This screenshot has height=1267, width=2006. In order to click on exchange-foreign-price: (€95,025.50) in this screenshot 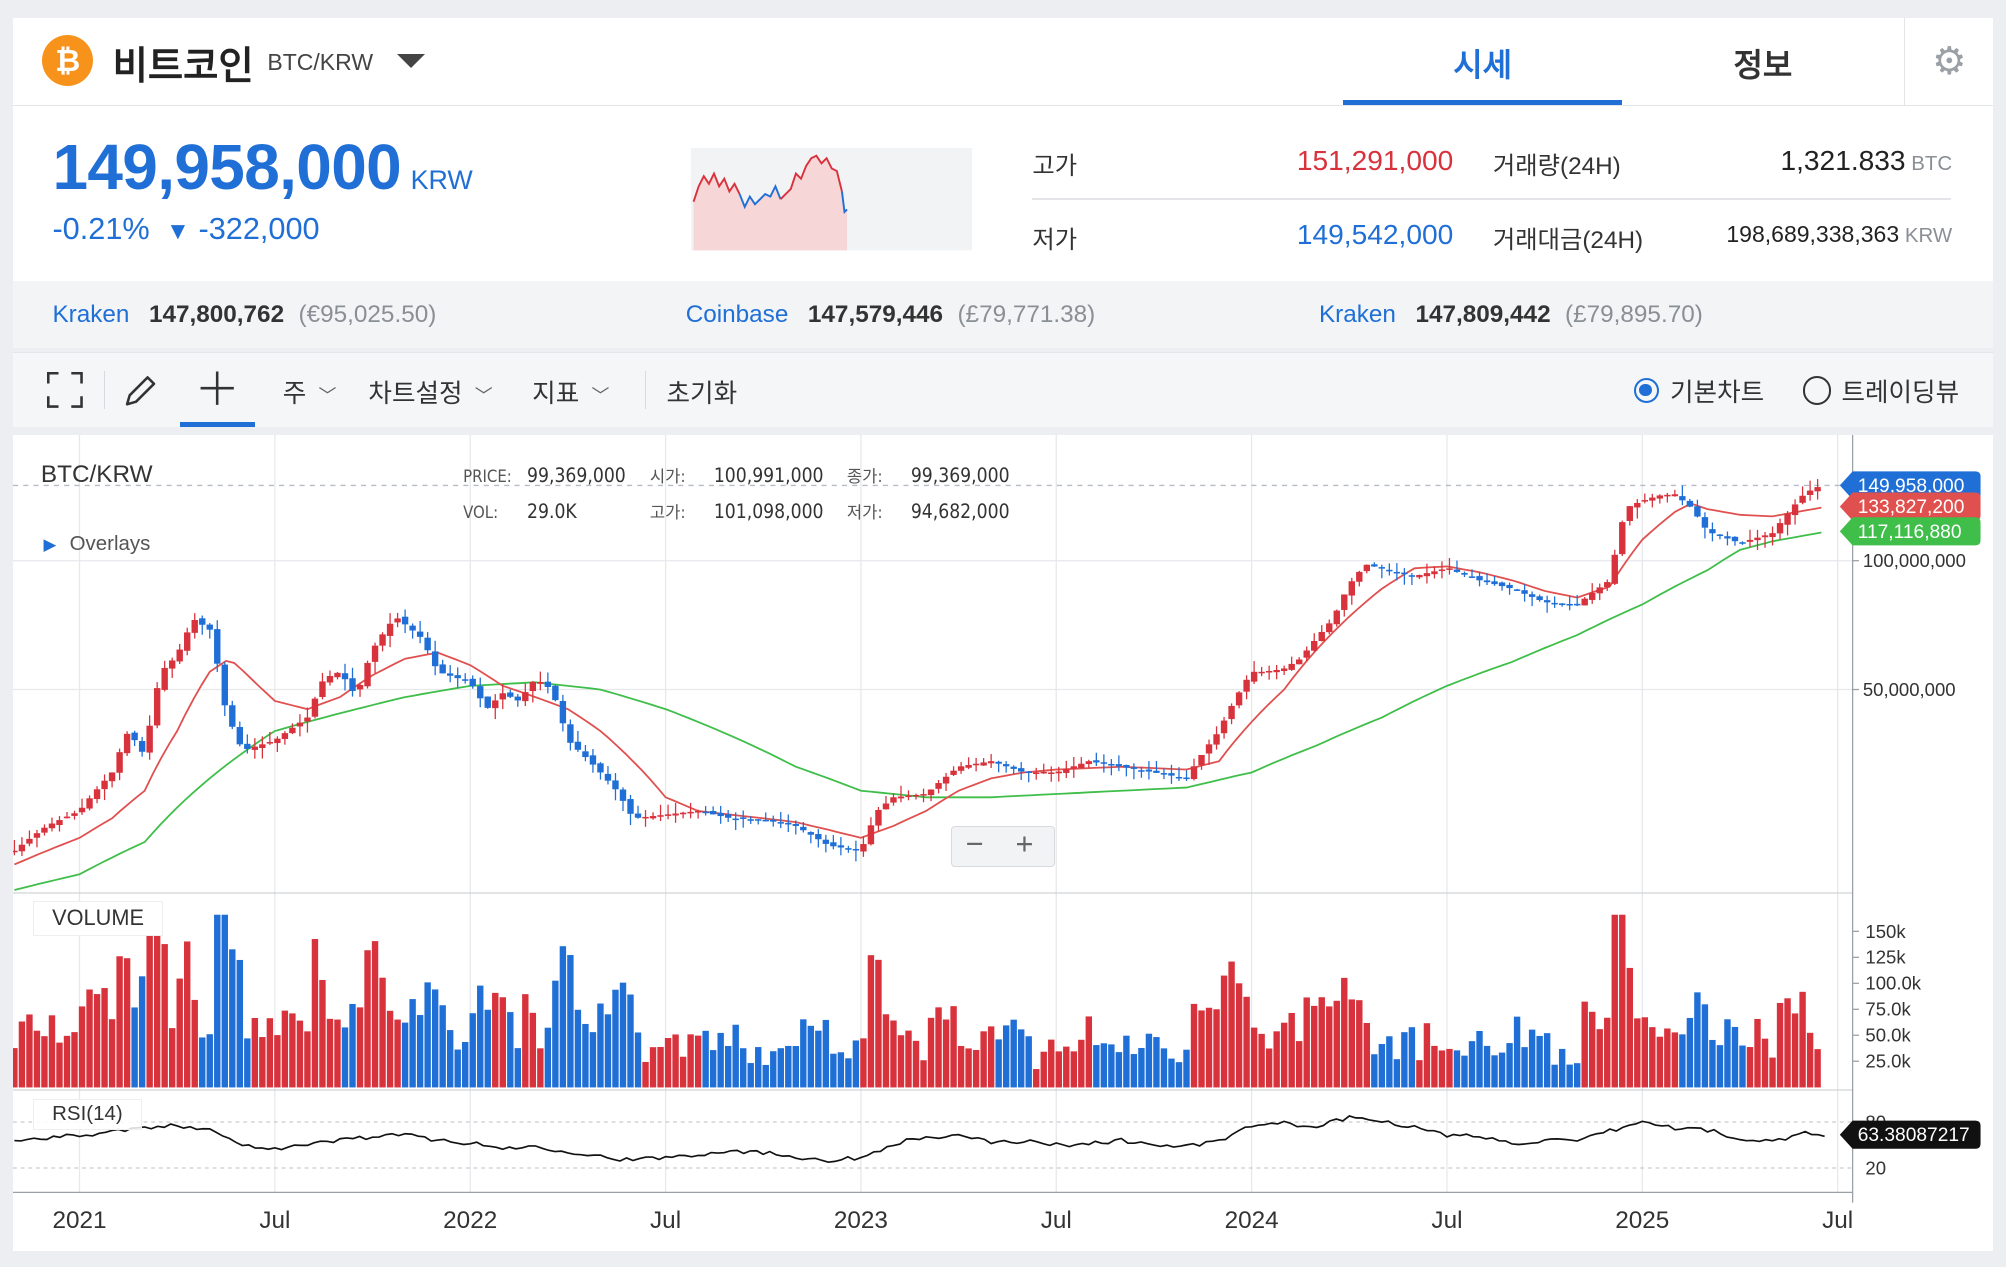, I will do `click(367, 314)`.